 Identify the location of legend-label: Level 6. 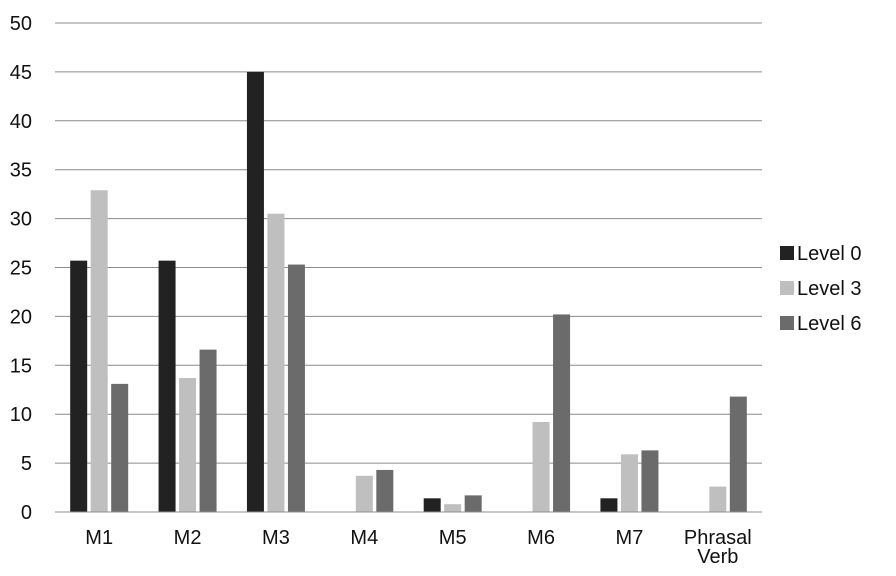
(829, 324).